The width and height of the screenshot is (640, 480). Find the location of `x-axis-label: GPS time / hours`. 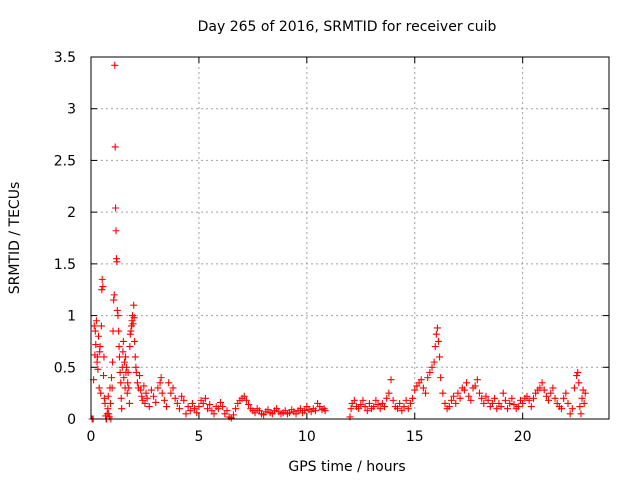

x-axis-label: GPS time / hours is located at coordinates (346, 467).